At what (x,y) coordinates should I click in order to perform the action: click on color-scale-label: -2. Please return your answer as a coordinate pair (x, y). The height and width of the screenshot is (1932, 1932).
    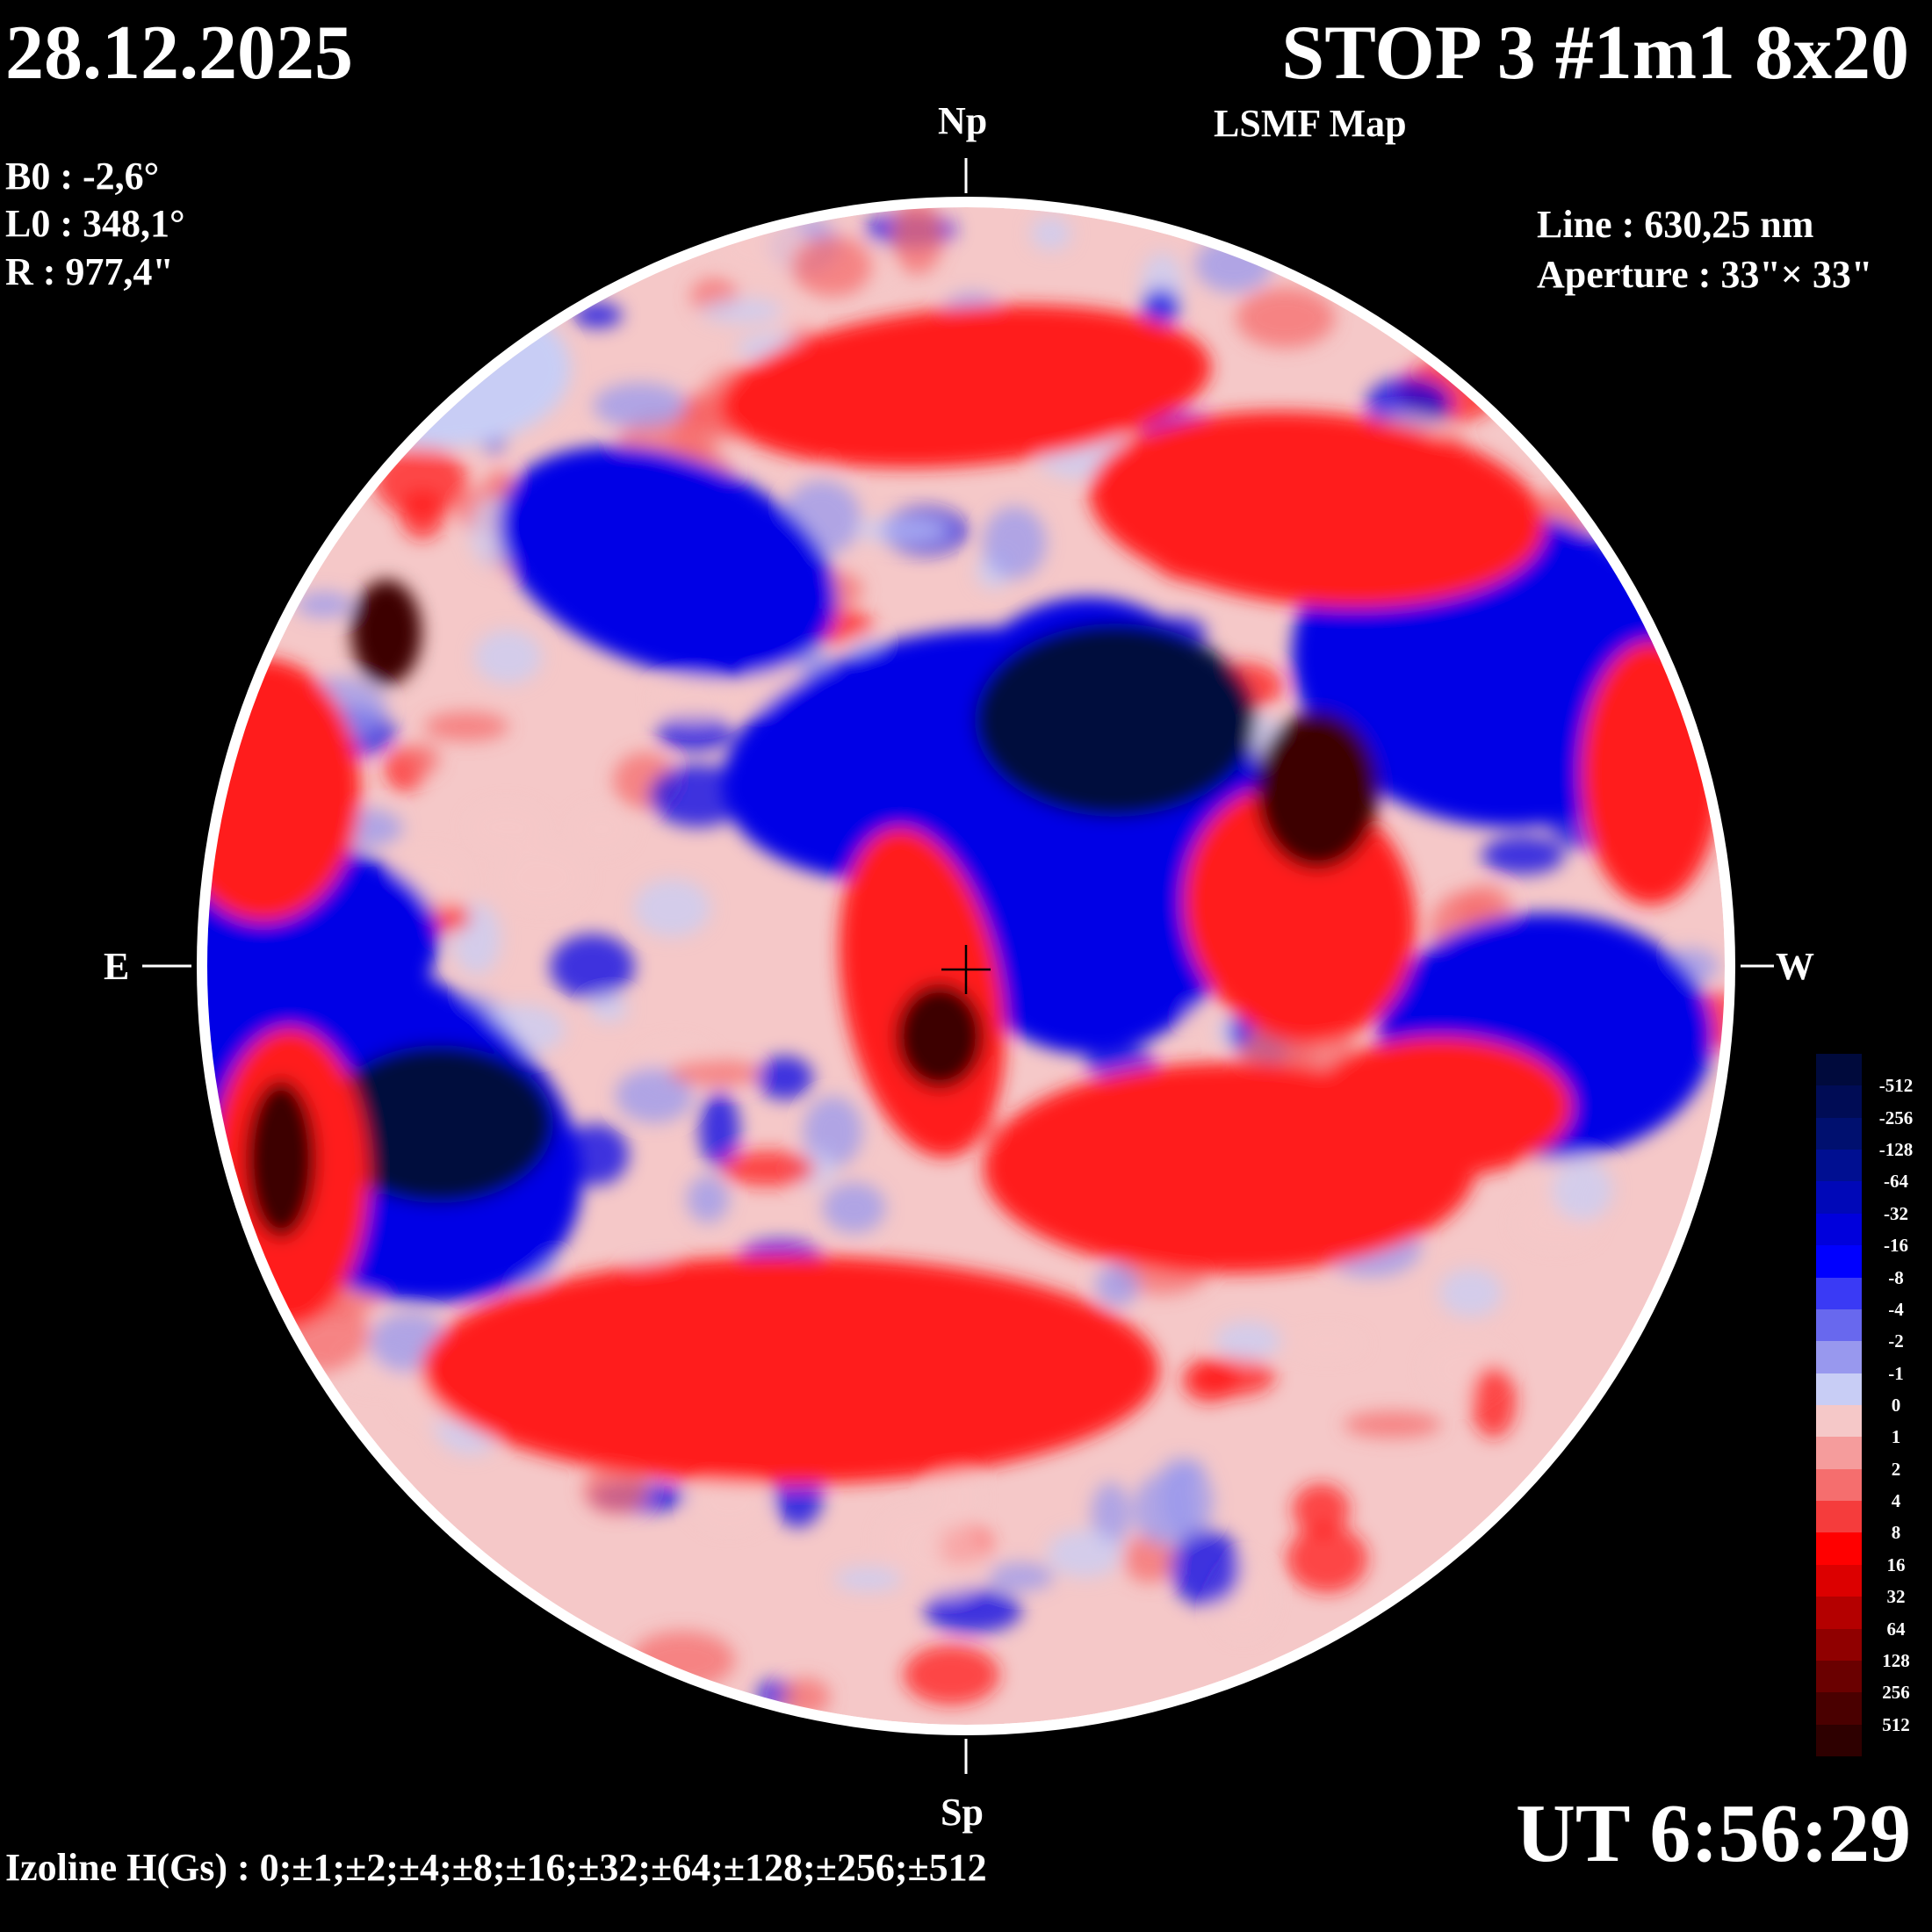
    Looking at the image, I should click on (1896, 1341).